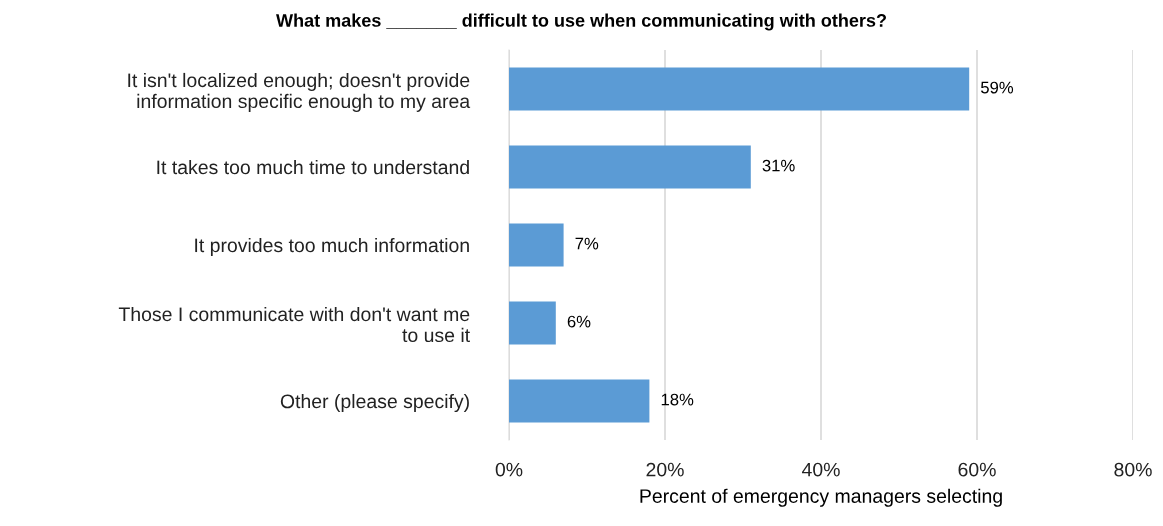 The image size is (1163, 526). What do you see at coordinates (778, 165) in the screenshot?
I see `data-label: 31%` at bounding box center [778, 165].